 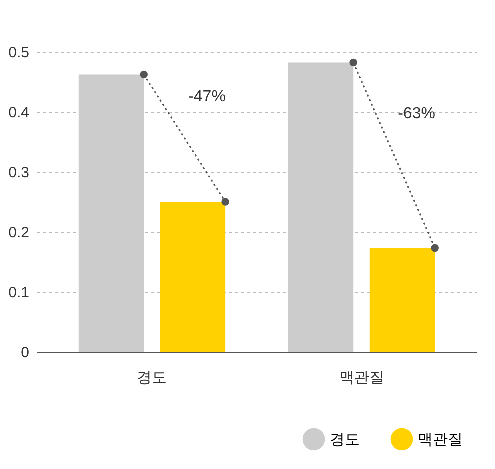 I want to click on annotation: -47%, so click(x=207, y=97).